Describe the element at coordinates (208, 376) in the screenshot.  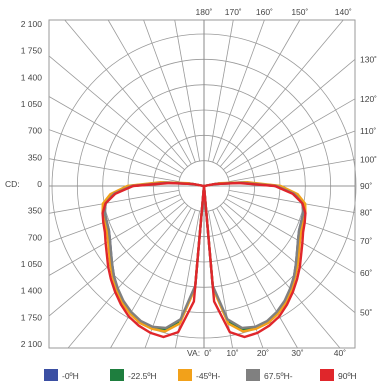
I see `legend-label: -45ºH-` at that location.